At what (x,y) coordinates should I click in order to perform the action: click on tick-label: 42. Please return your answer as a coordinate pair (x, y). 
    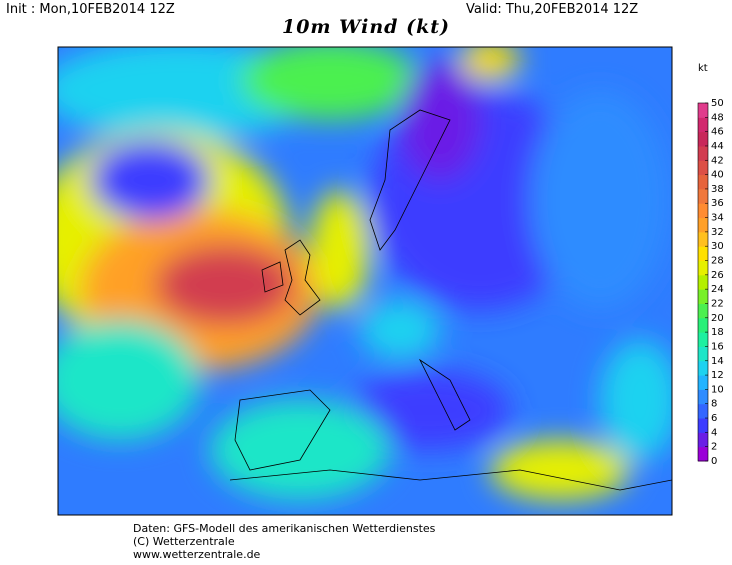
    Looking at the image, I should click on (717, 160).